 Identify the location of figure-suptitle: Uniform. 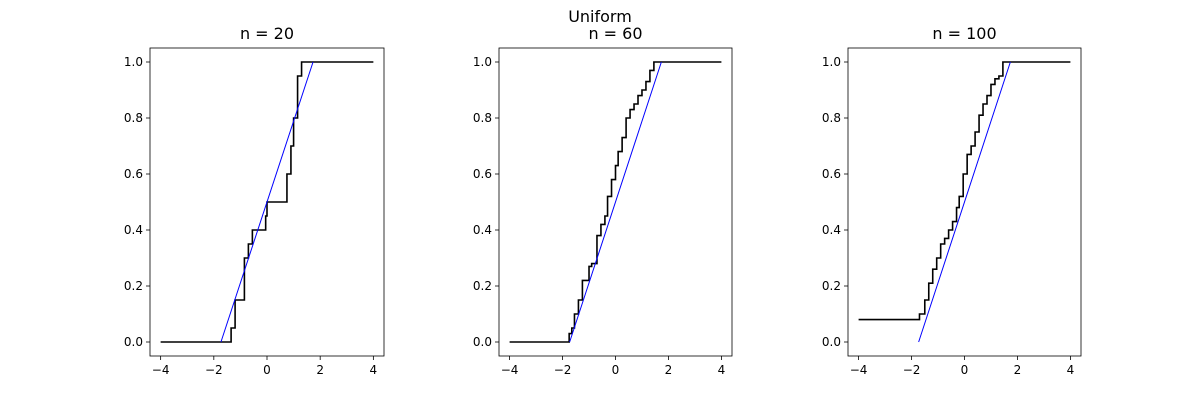
(600, 16).